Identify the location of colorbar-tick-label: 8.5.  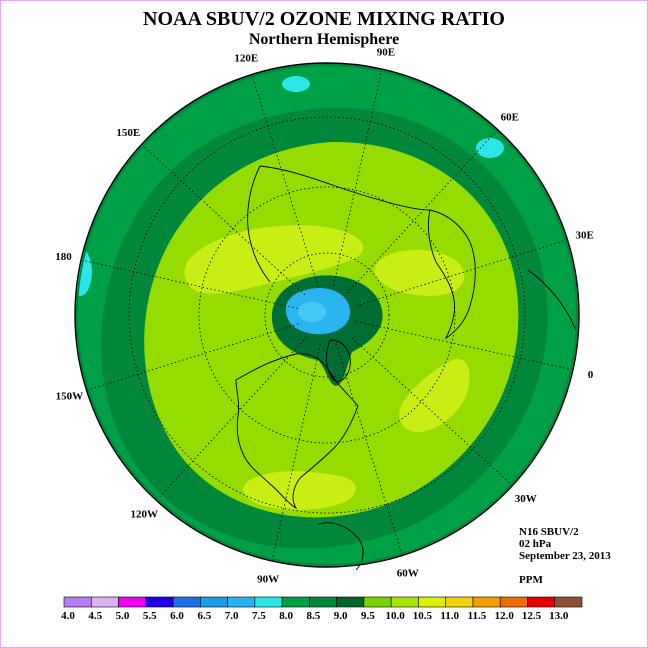
(313, 616).